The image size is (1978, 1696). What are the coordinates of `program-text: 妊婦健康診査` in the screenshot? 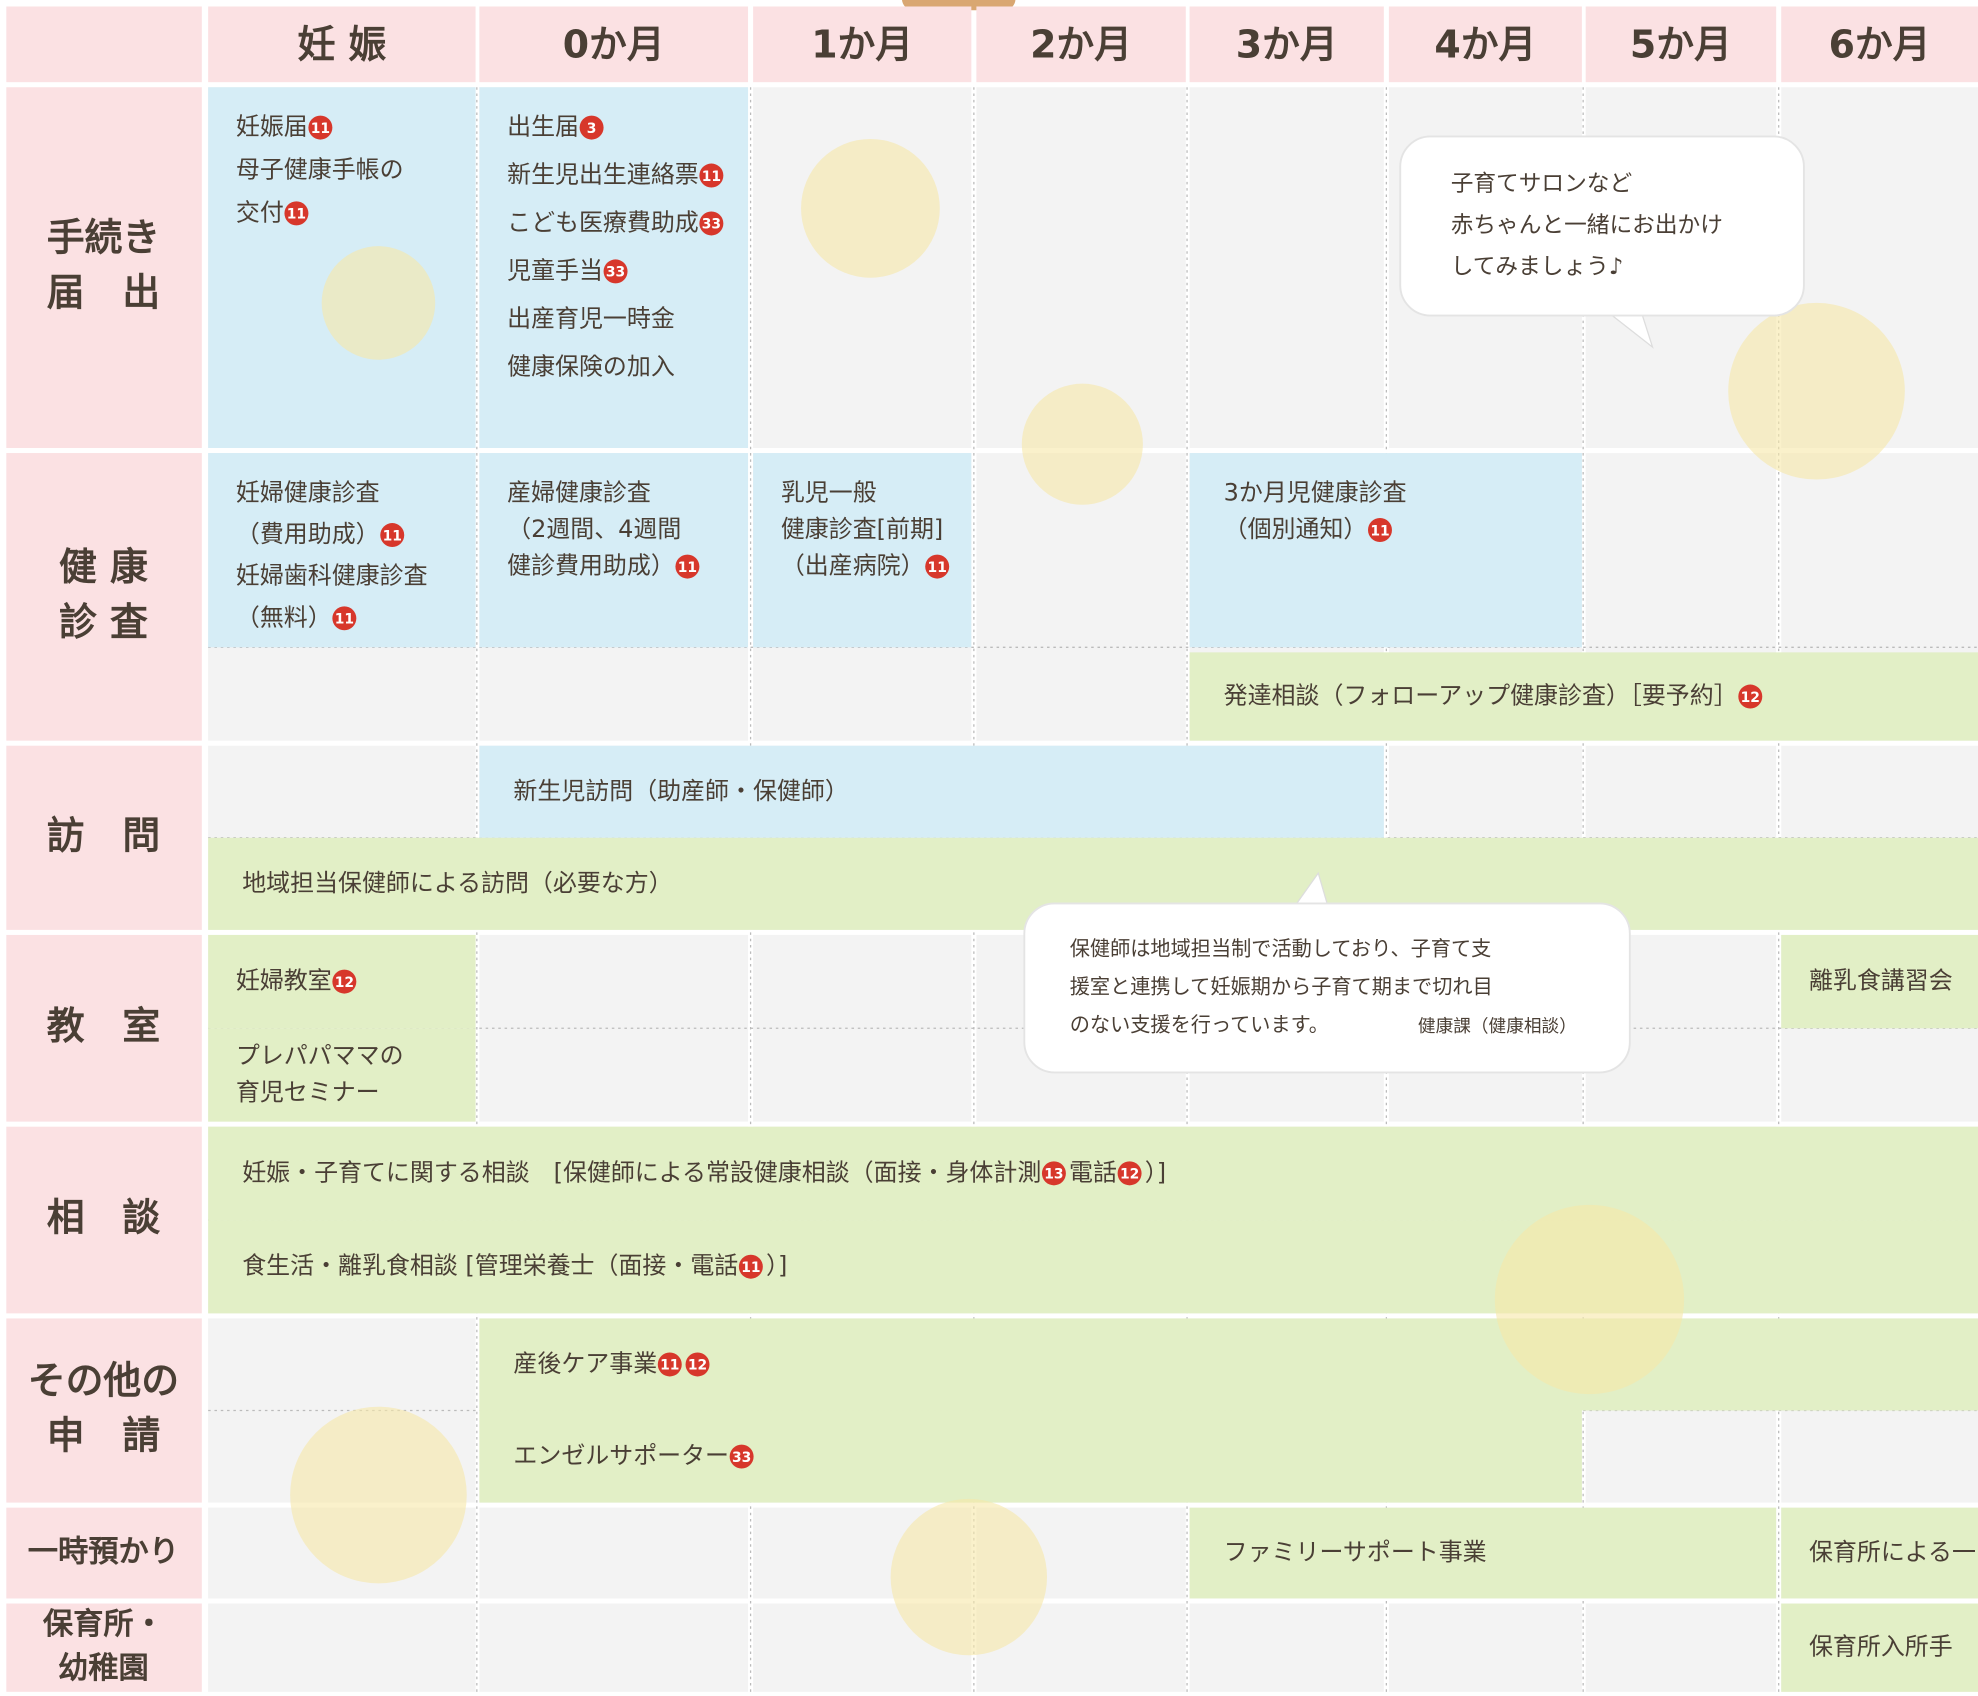 It's located at (308, 492).